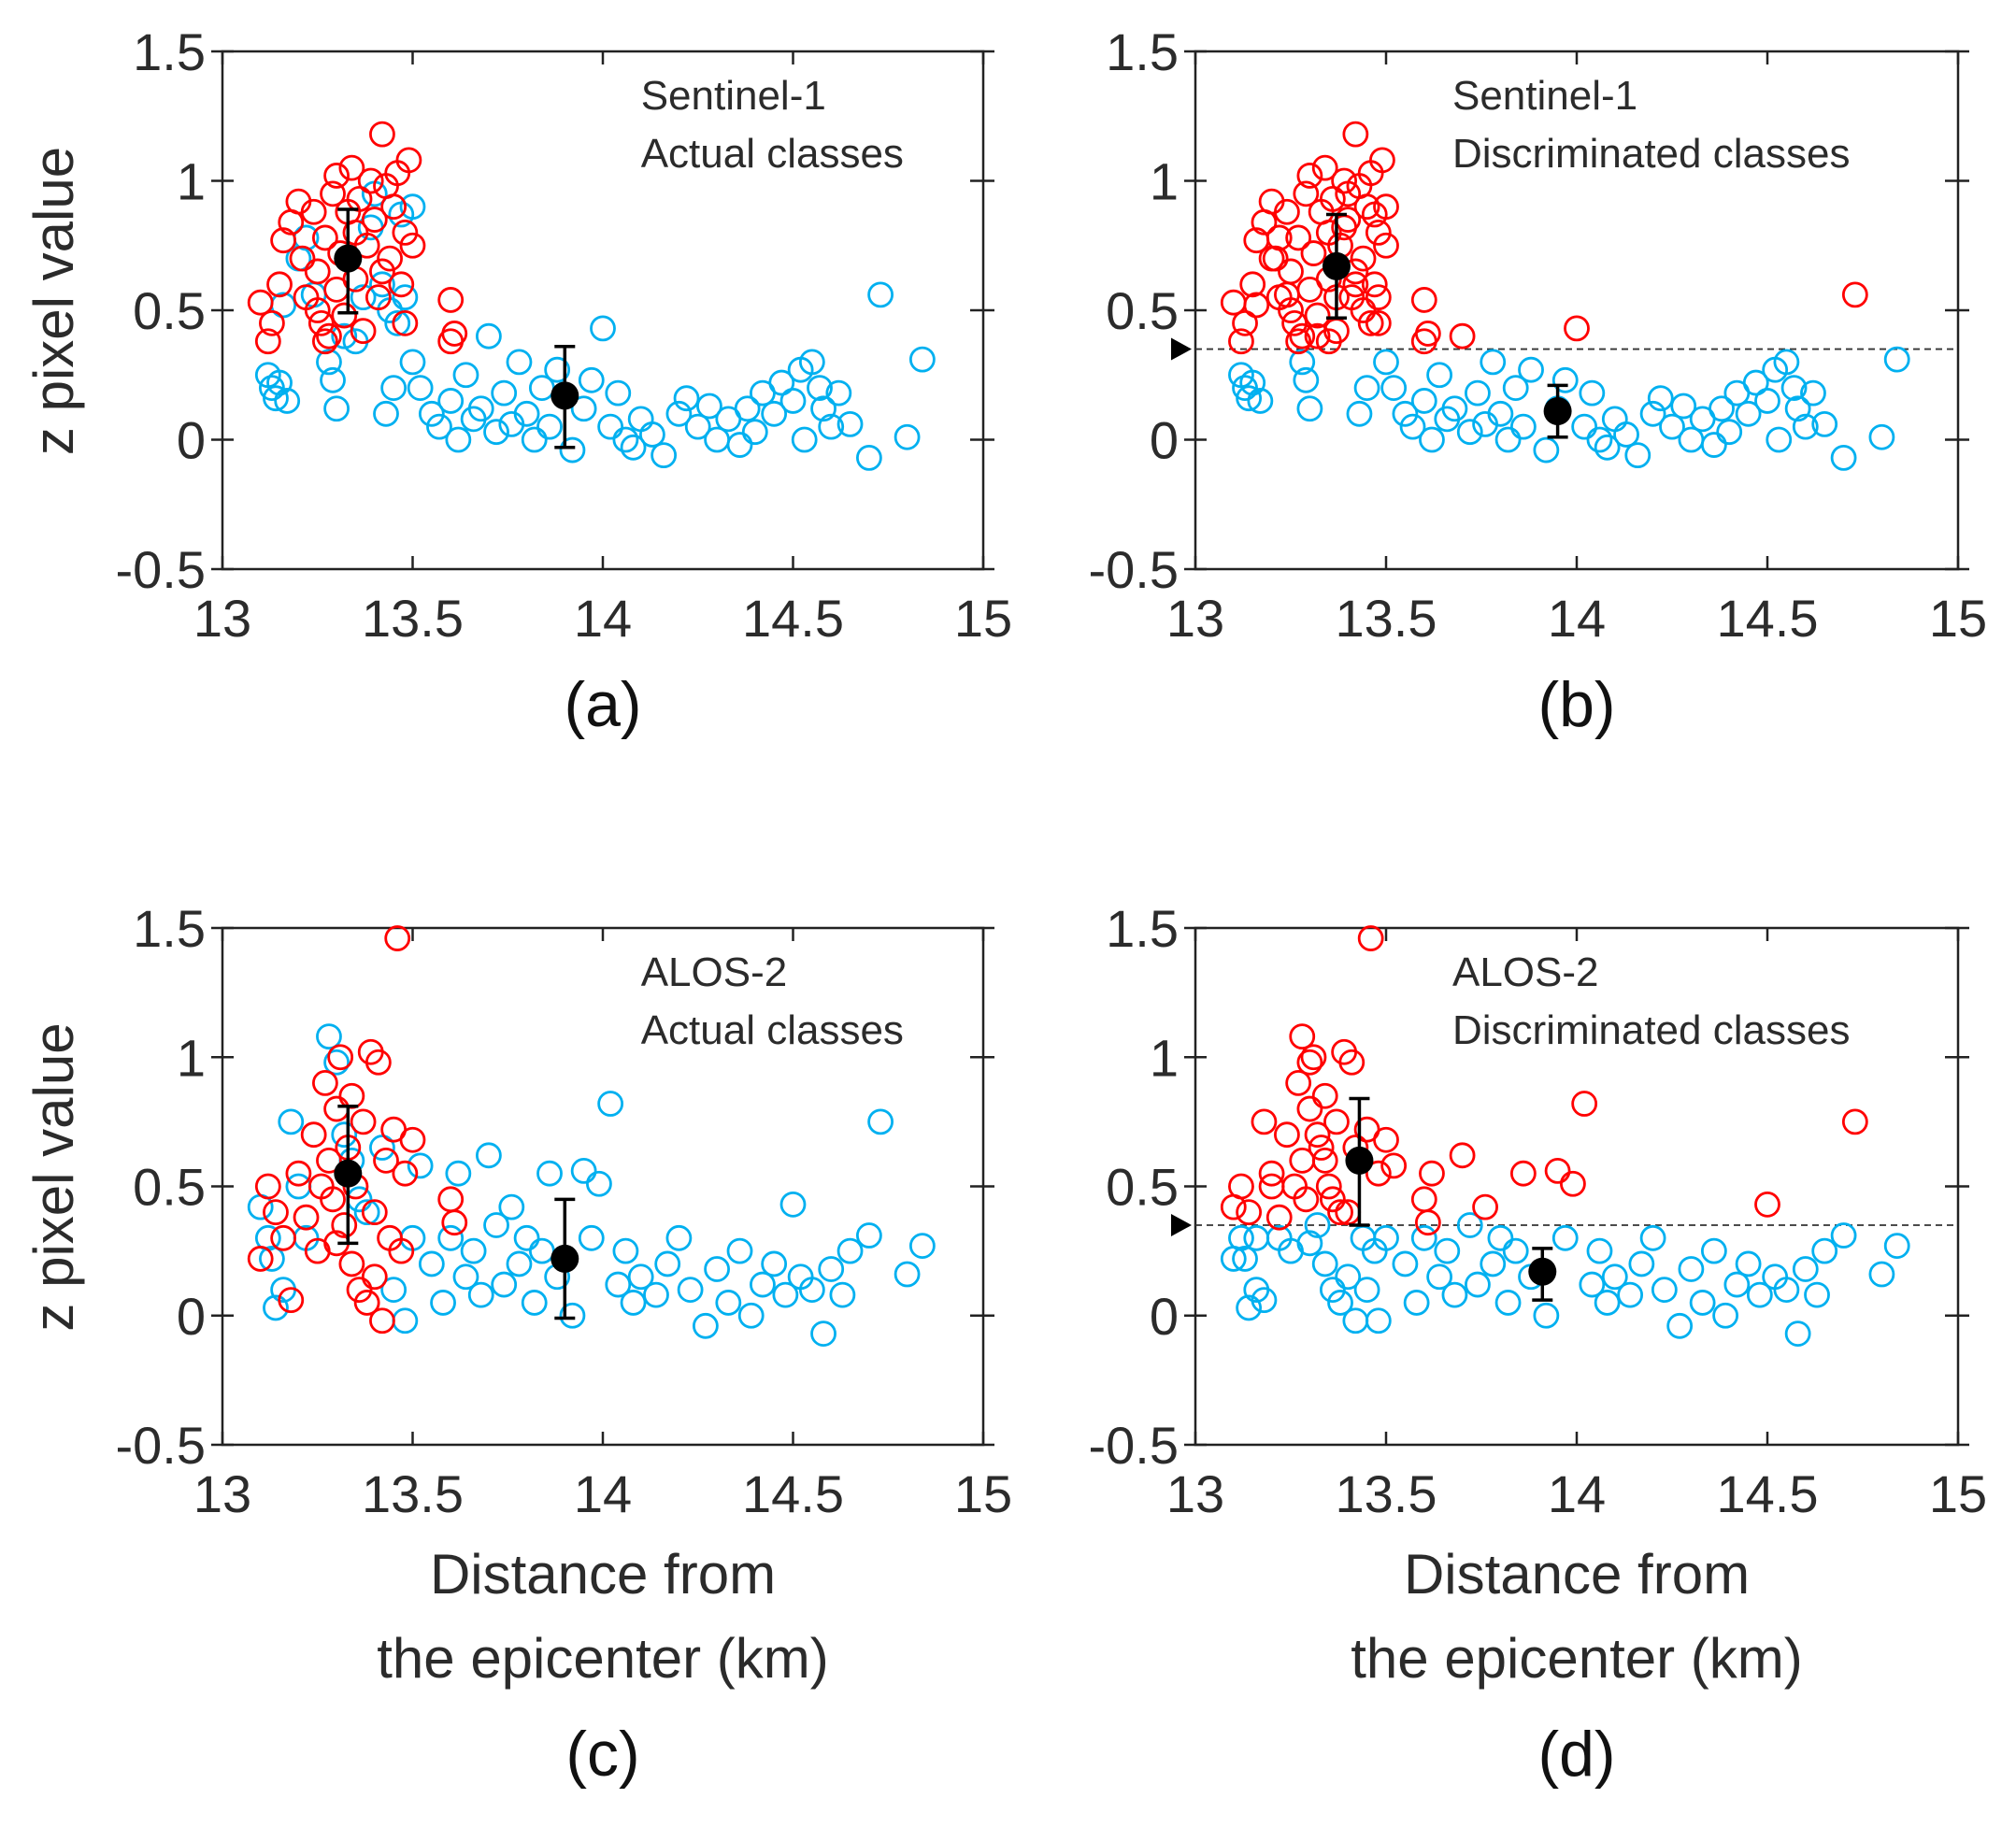 The width and height of the screenshot is (2016, 1827). Describe the element at coordinates (1181, 1224) in the screenshot. I see `threshold-arrow-icon` at that location.